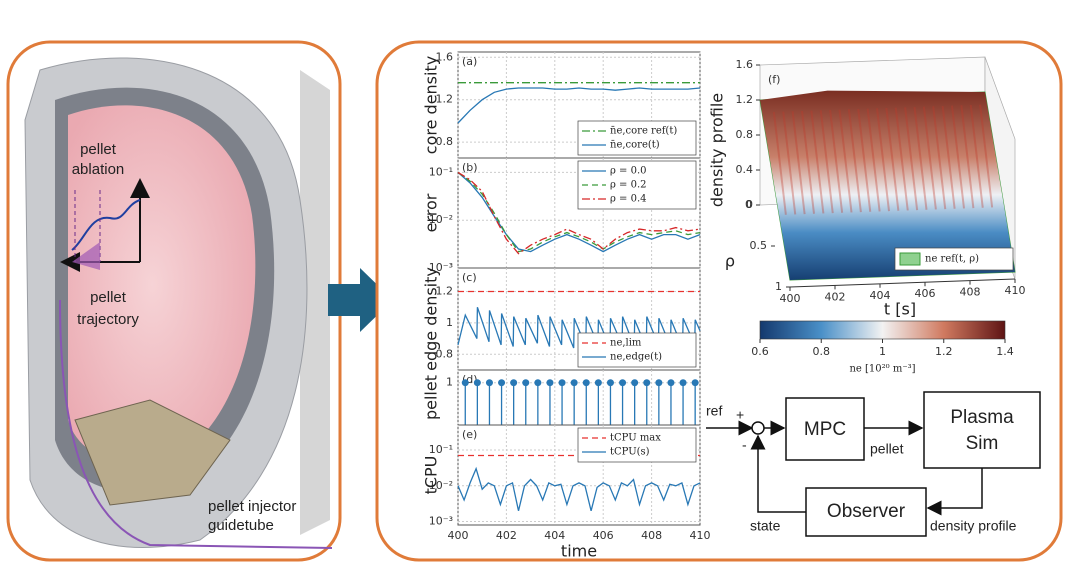 The height and width of the screenshot is (580, 1068). Describe the element at coordinates (506, 535) in the screenshot. I see `x-tick-label: 402` at that location.